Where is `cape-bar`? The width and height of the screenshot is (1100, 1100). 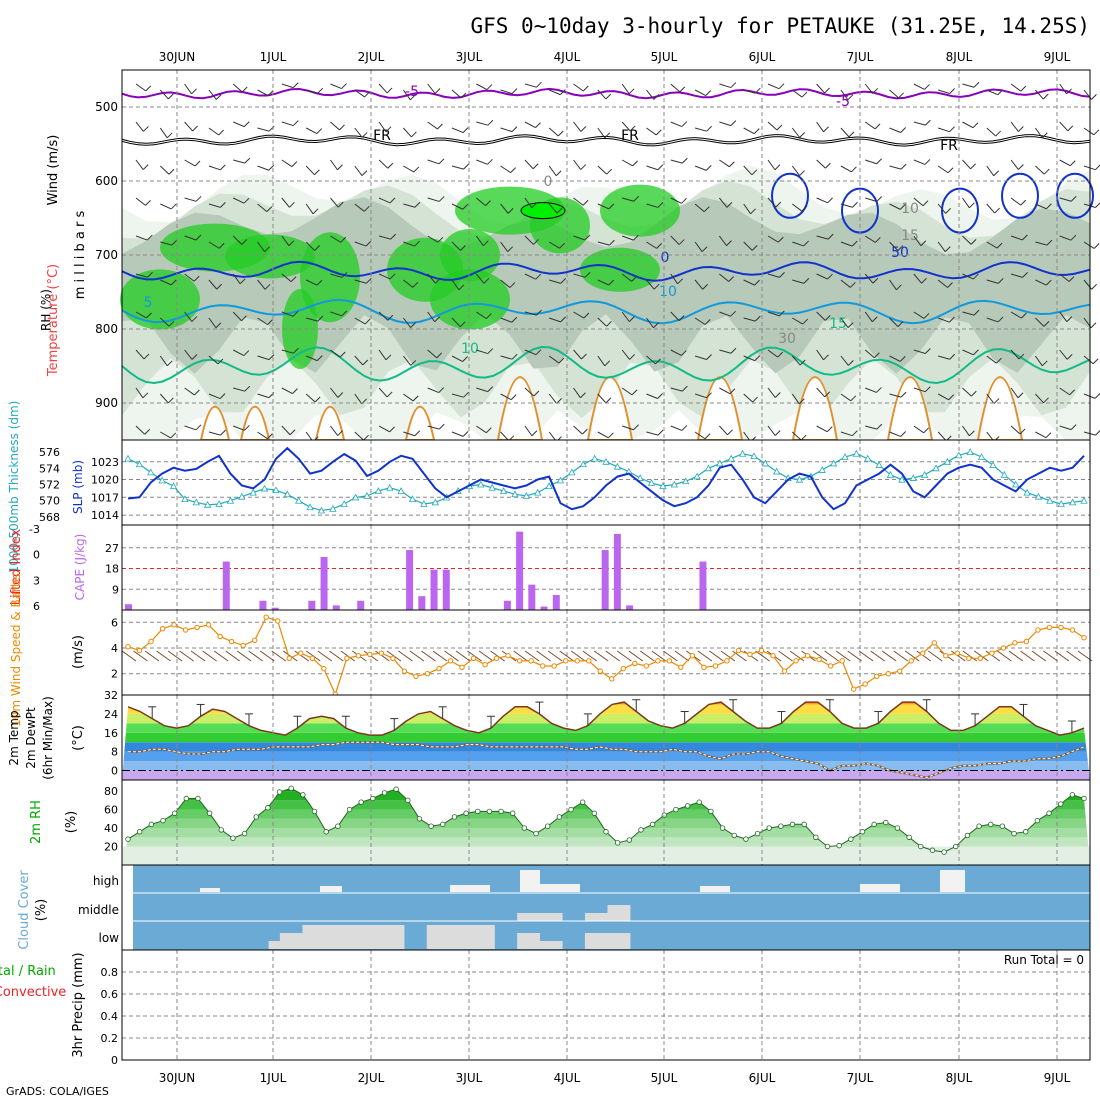 cape-bar is located at coordinates (605, 580).